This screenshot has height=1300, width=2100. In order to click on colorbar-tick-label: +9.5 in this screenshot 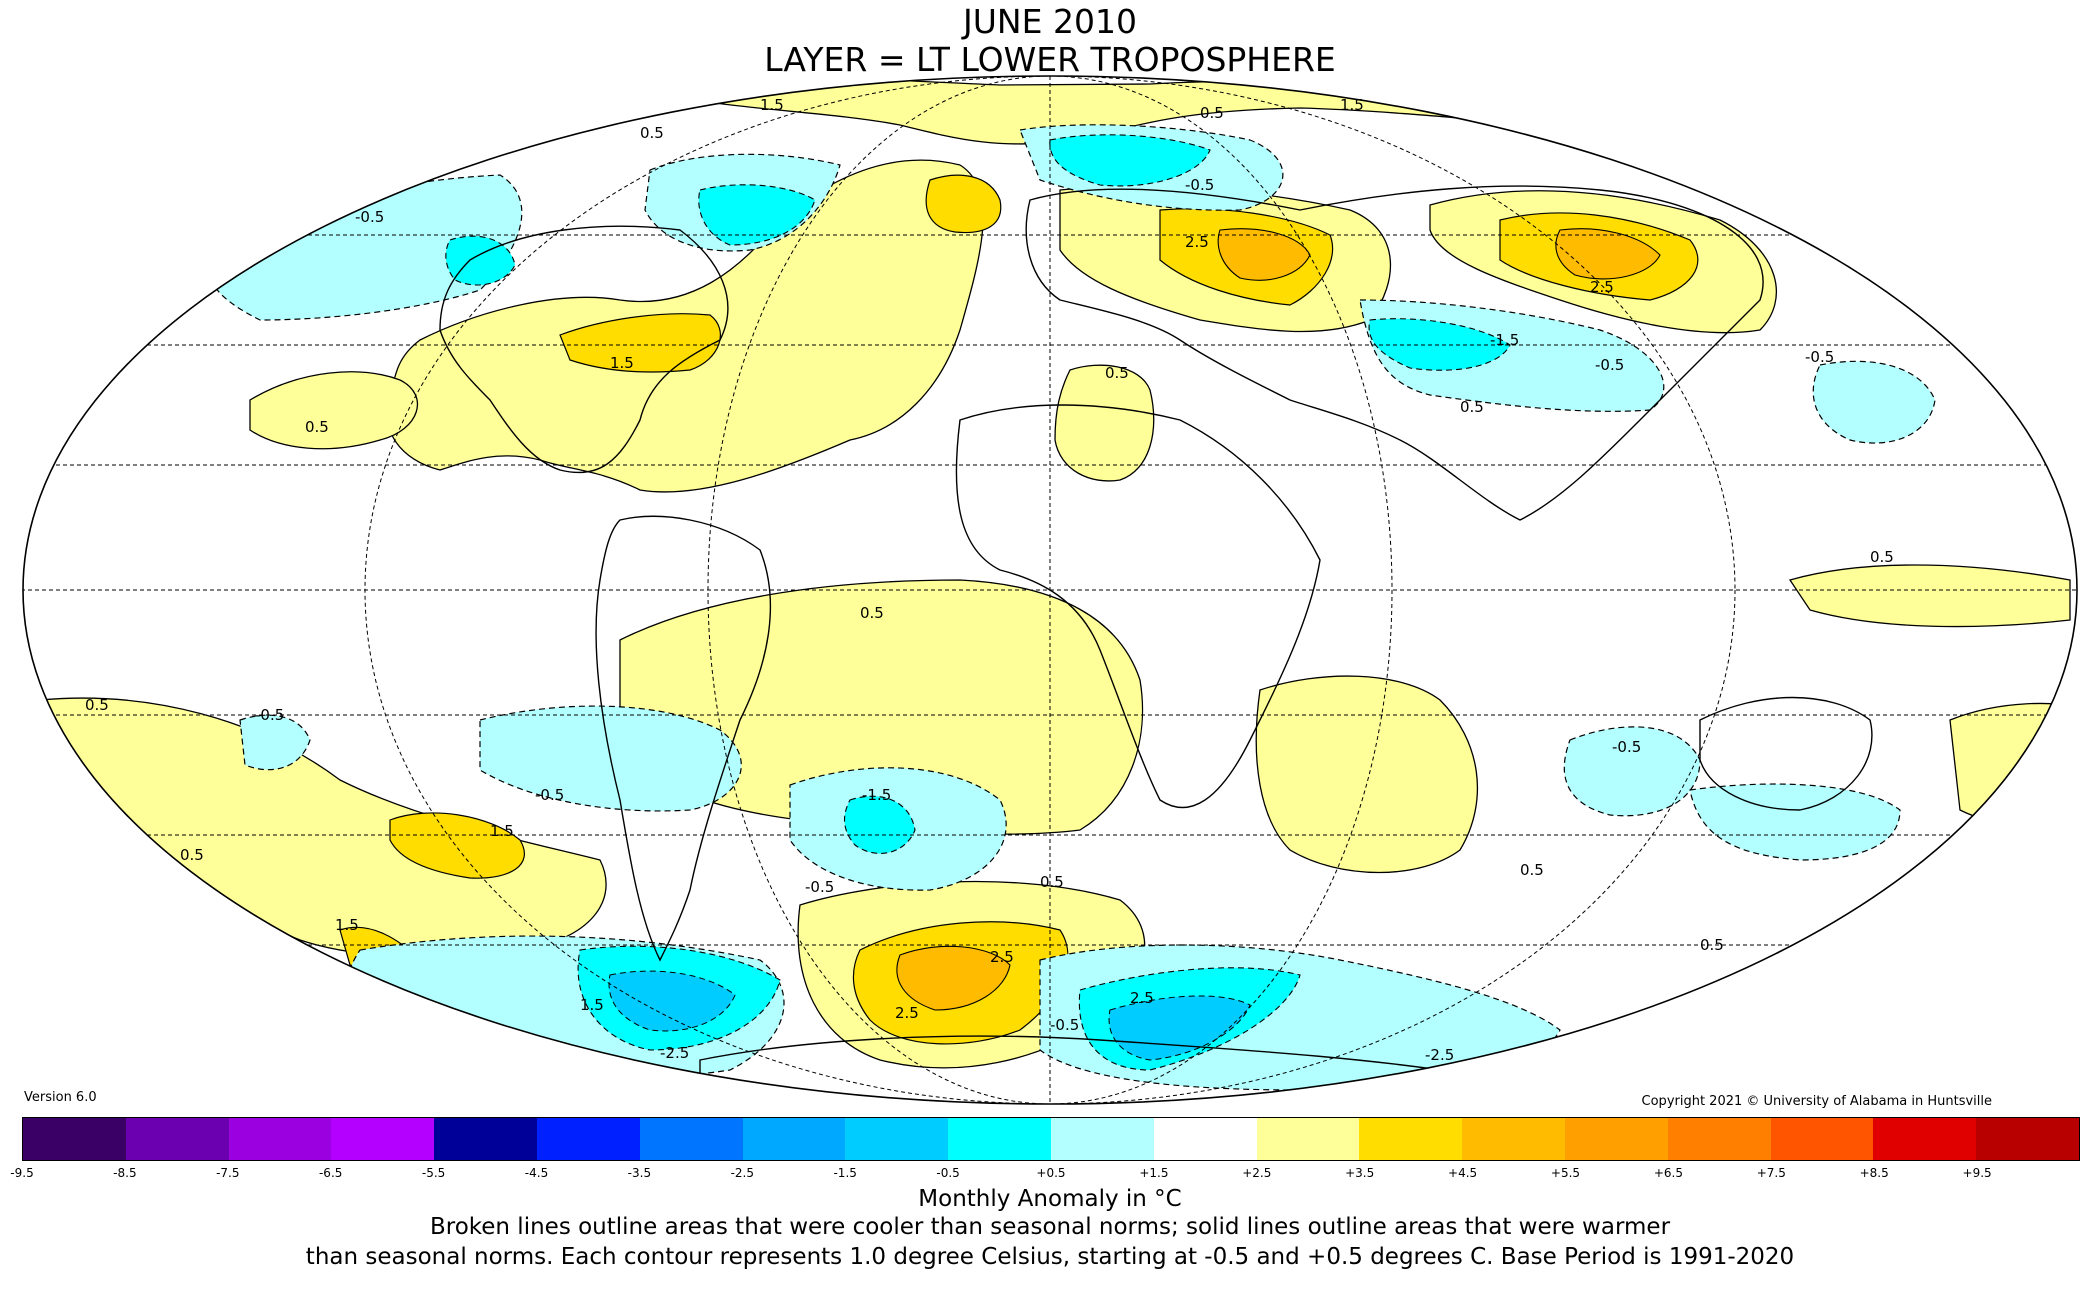, I will do `click(1977, 1173)`.